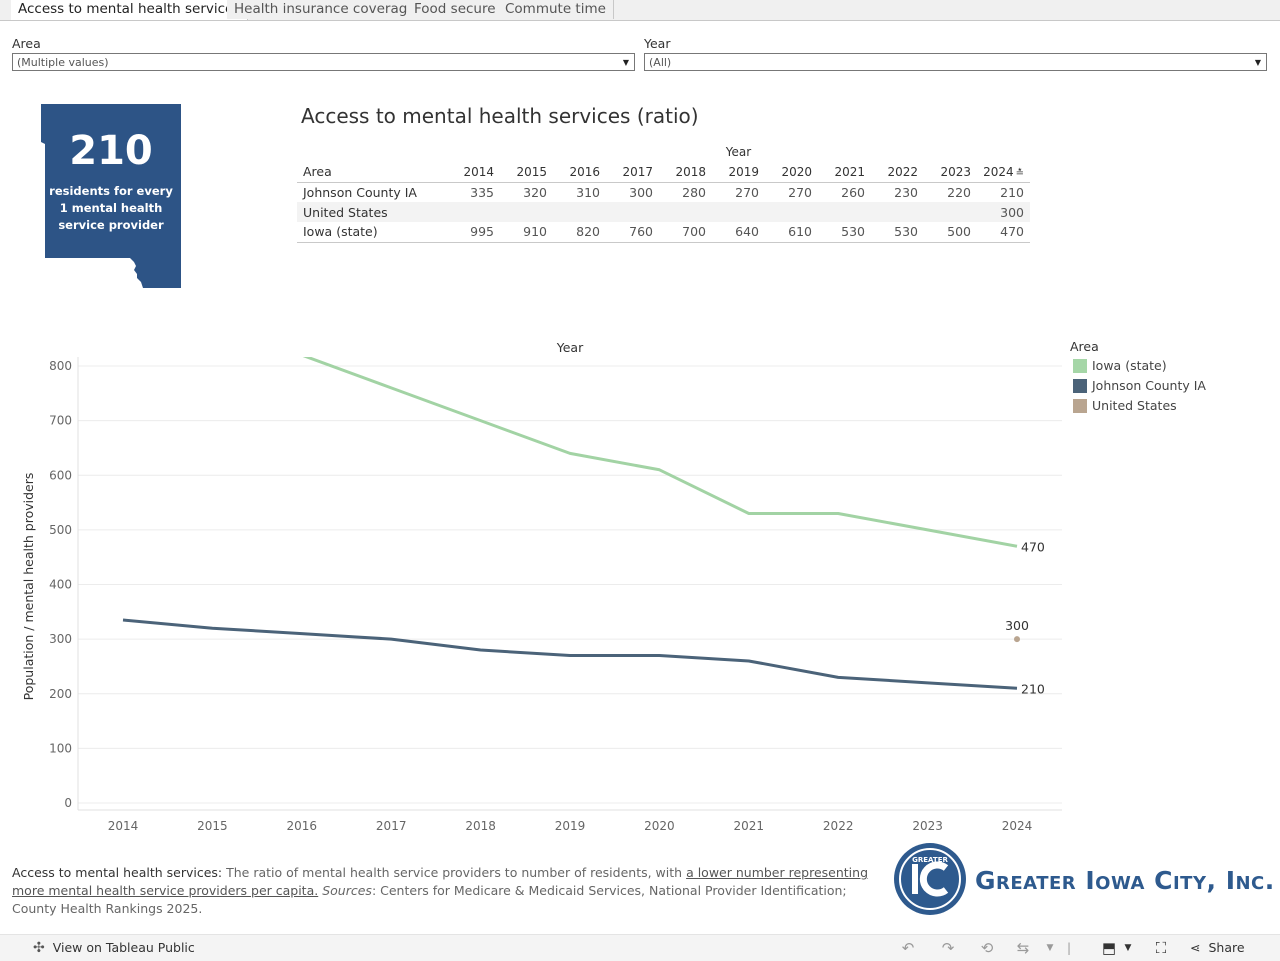 The width and height of the screenshot is (1280, 961). Describe the element at coordinates (123, 947) in the screenshot. I see `view-on-tableau-label: View on Tableau Public` at that location.